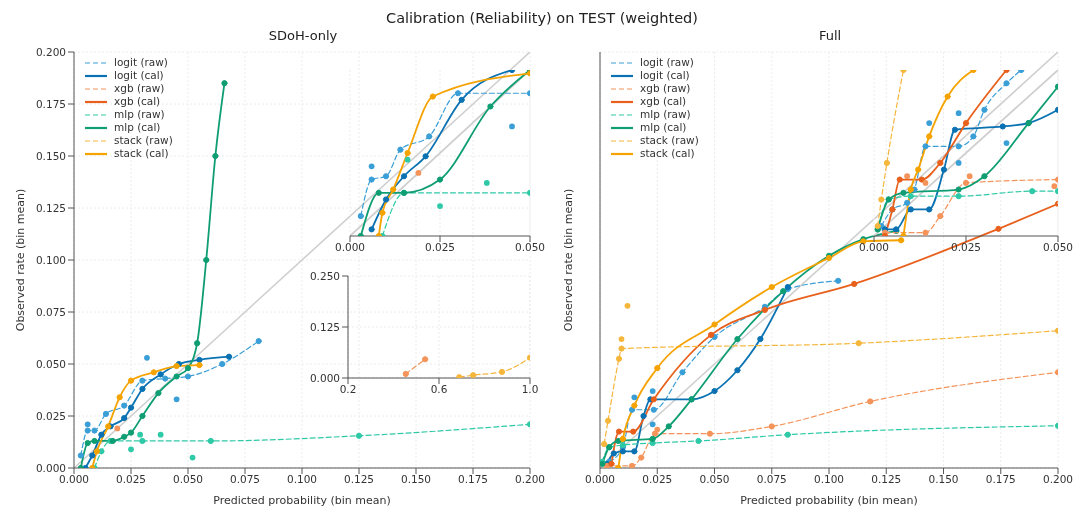  Describe the element at coordinates (50, 363) in the screenshot. I see `y-tick-label: 0.050` at that location.